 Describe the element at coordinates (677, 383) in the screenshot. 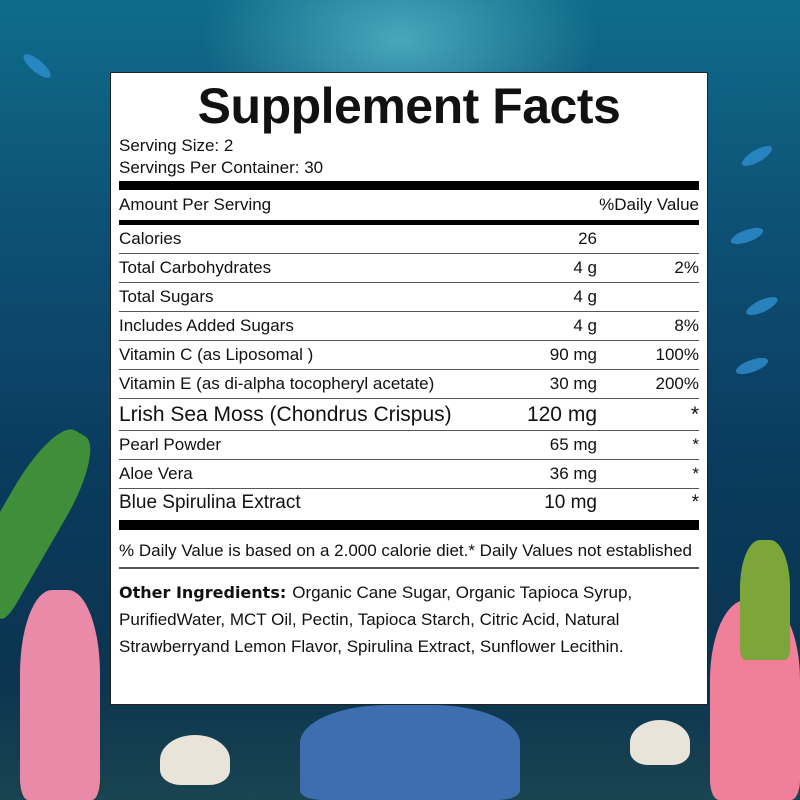

I see `nutrient-daily-value: 200%` at that location.